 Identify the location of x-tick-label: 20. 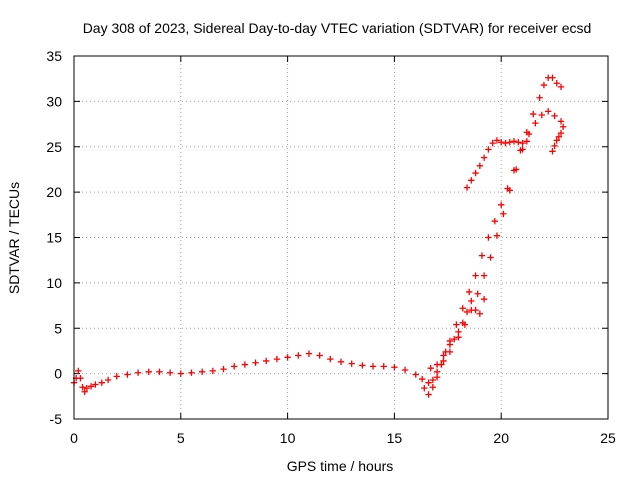
(501, 438).